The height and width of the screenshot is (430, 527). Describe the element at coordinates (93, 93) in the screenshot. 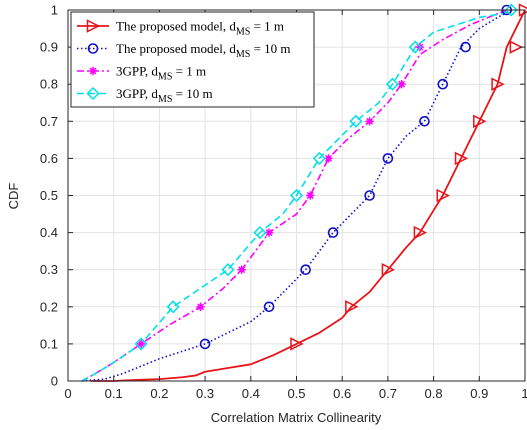

I see `legend-marker-3gpp-10m` at that location.